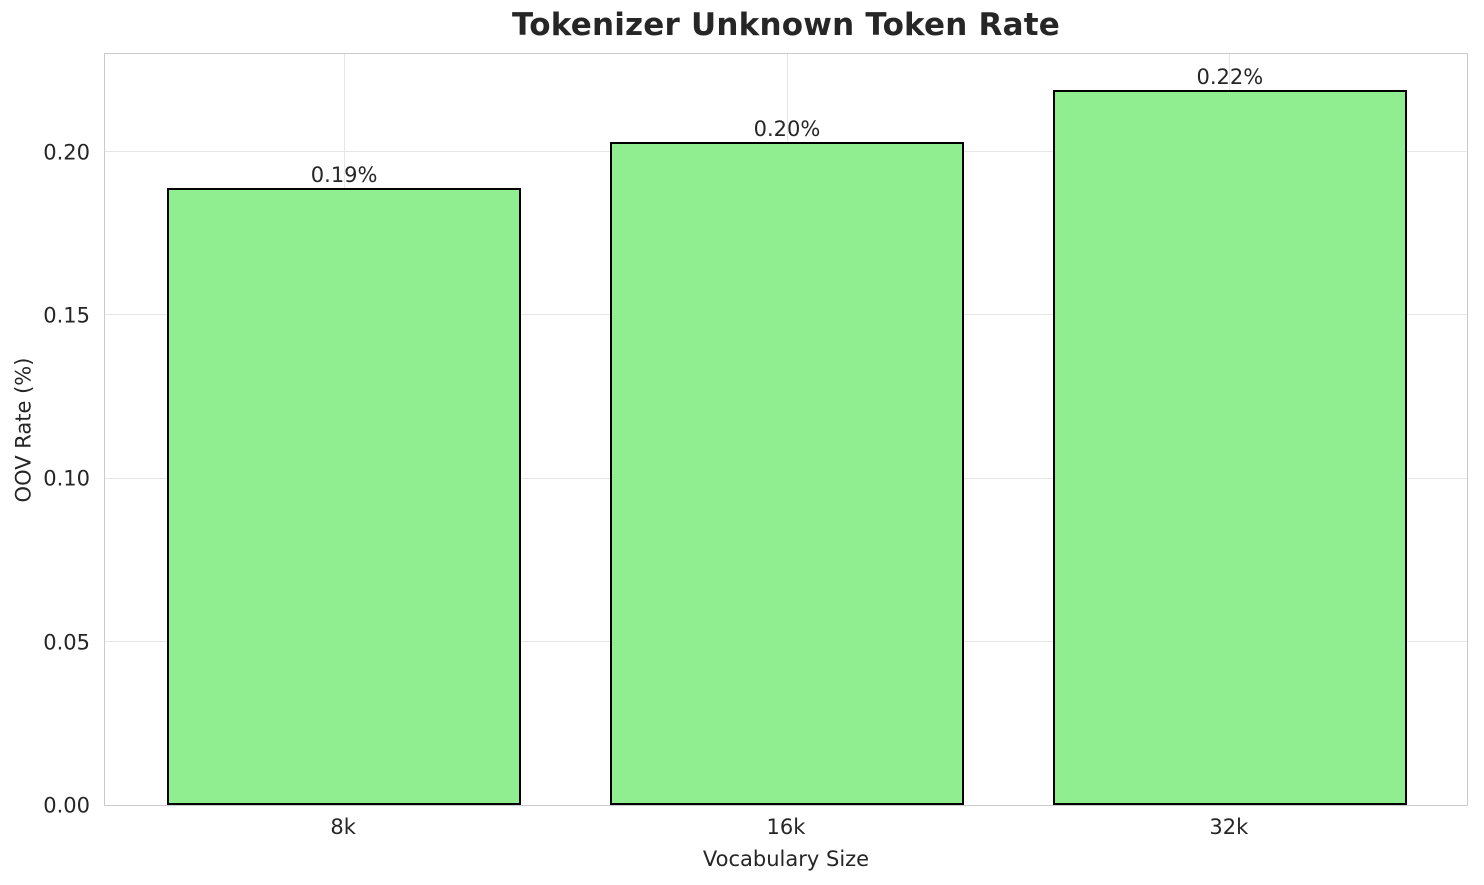 Image resolution: width=1484 pixels, height=885 pixels. I want to click on y-tick-label: 0.15, so click(66, 315).